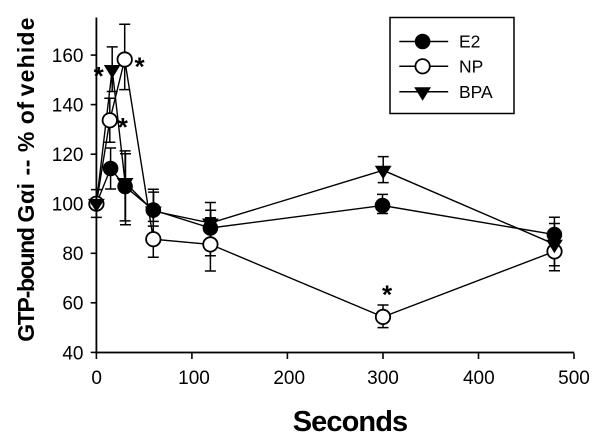 The height and width of the screenshot is (444, 600). What do you see at coordinates (479, 378) in the screenshot?
I see `svg-text: 400` at bounding box center [479, 378].